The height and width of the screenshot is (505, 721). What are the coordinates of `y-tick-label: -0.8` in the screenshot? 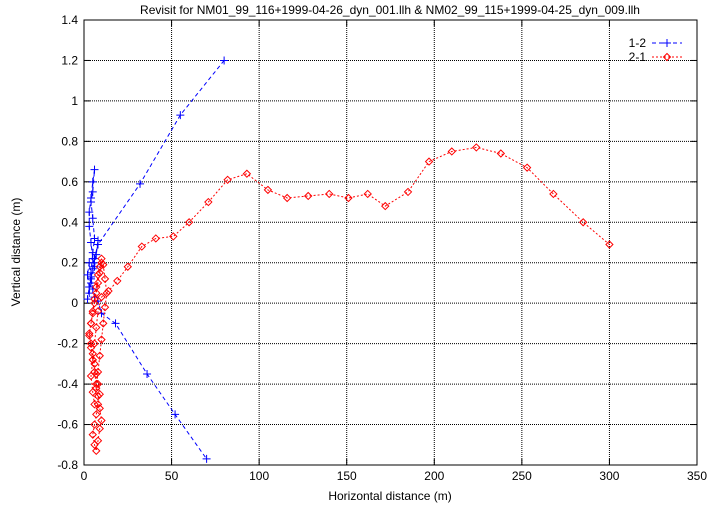 It's located at (67, 465).